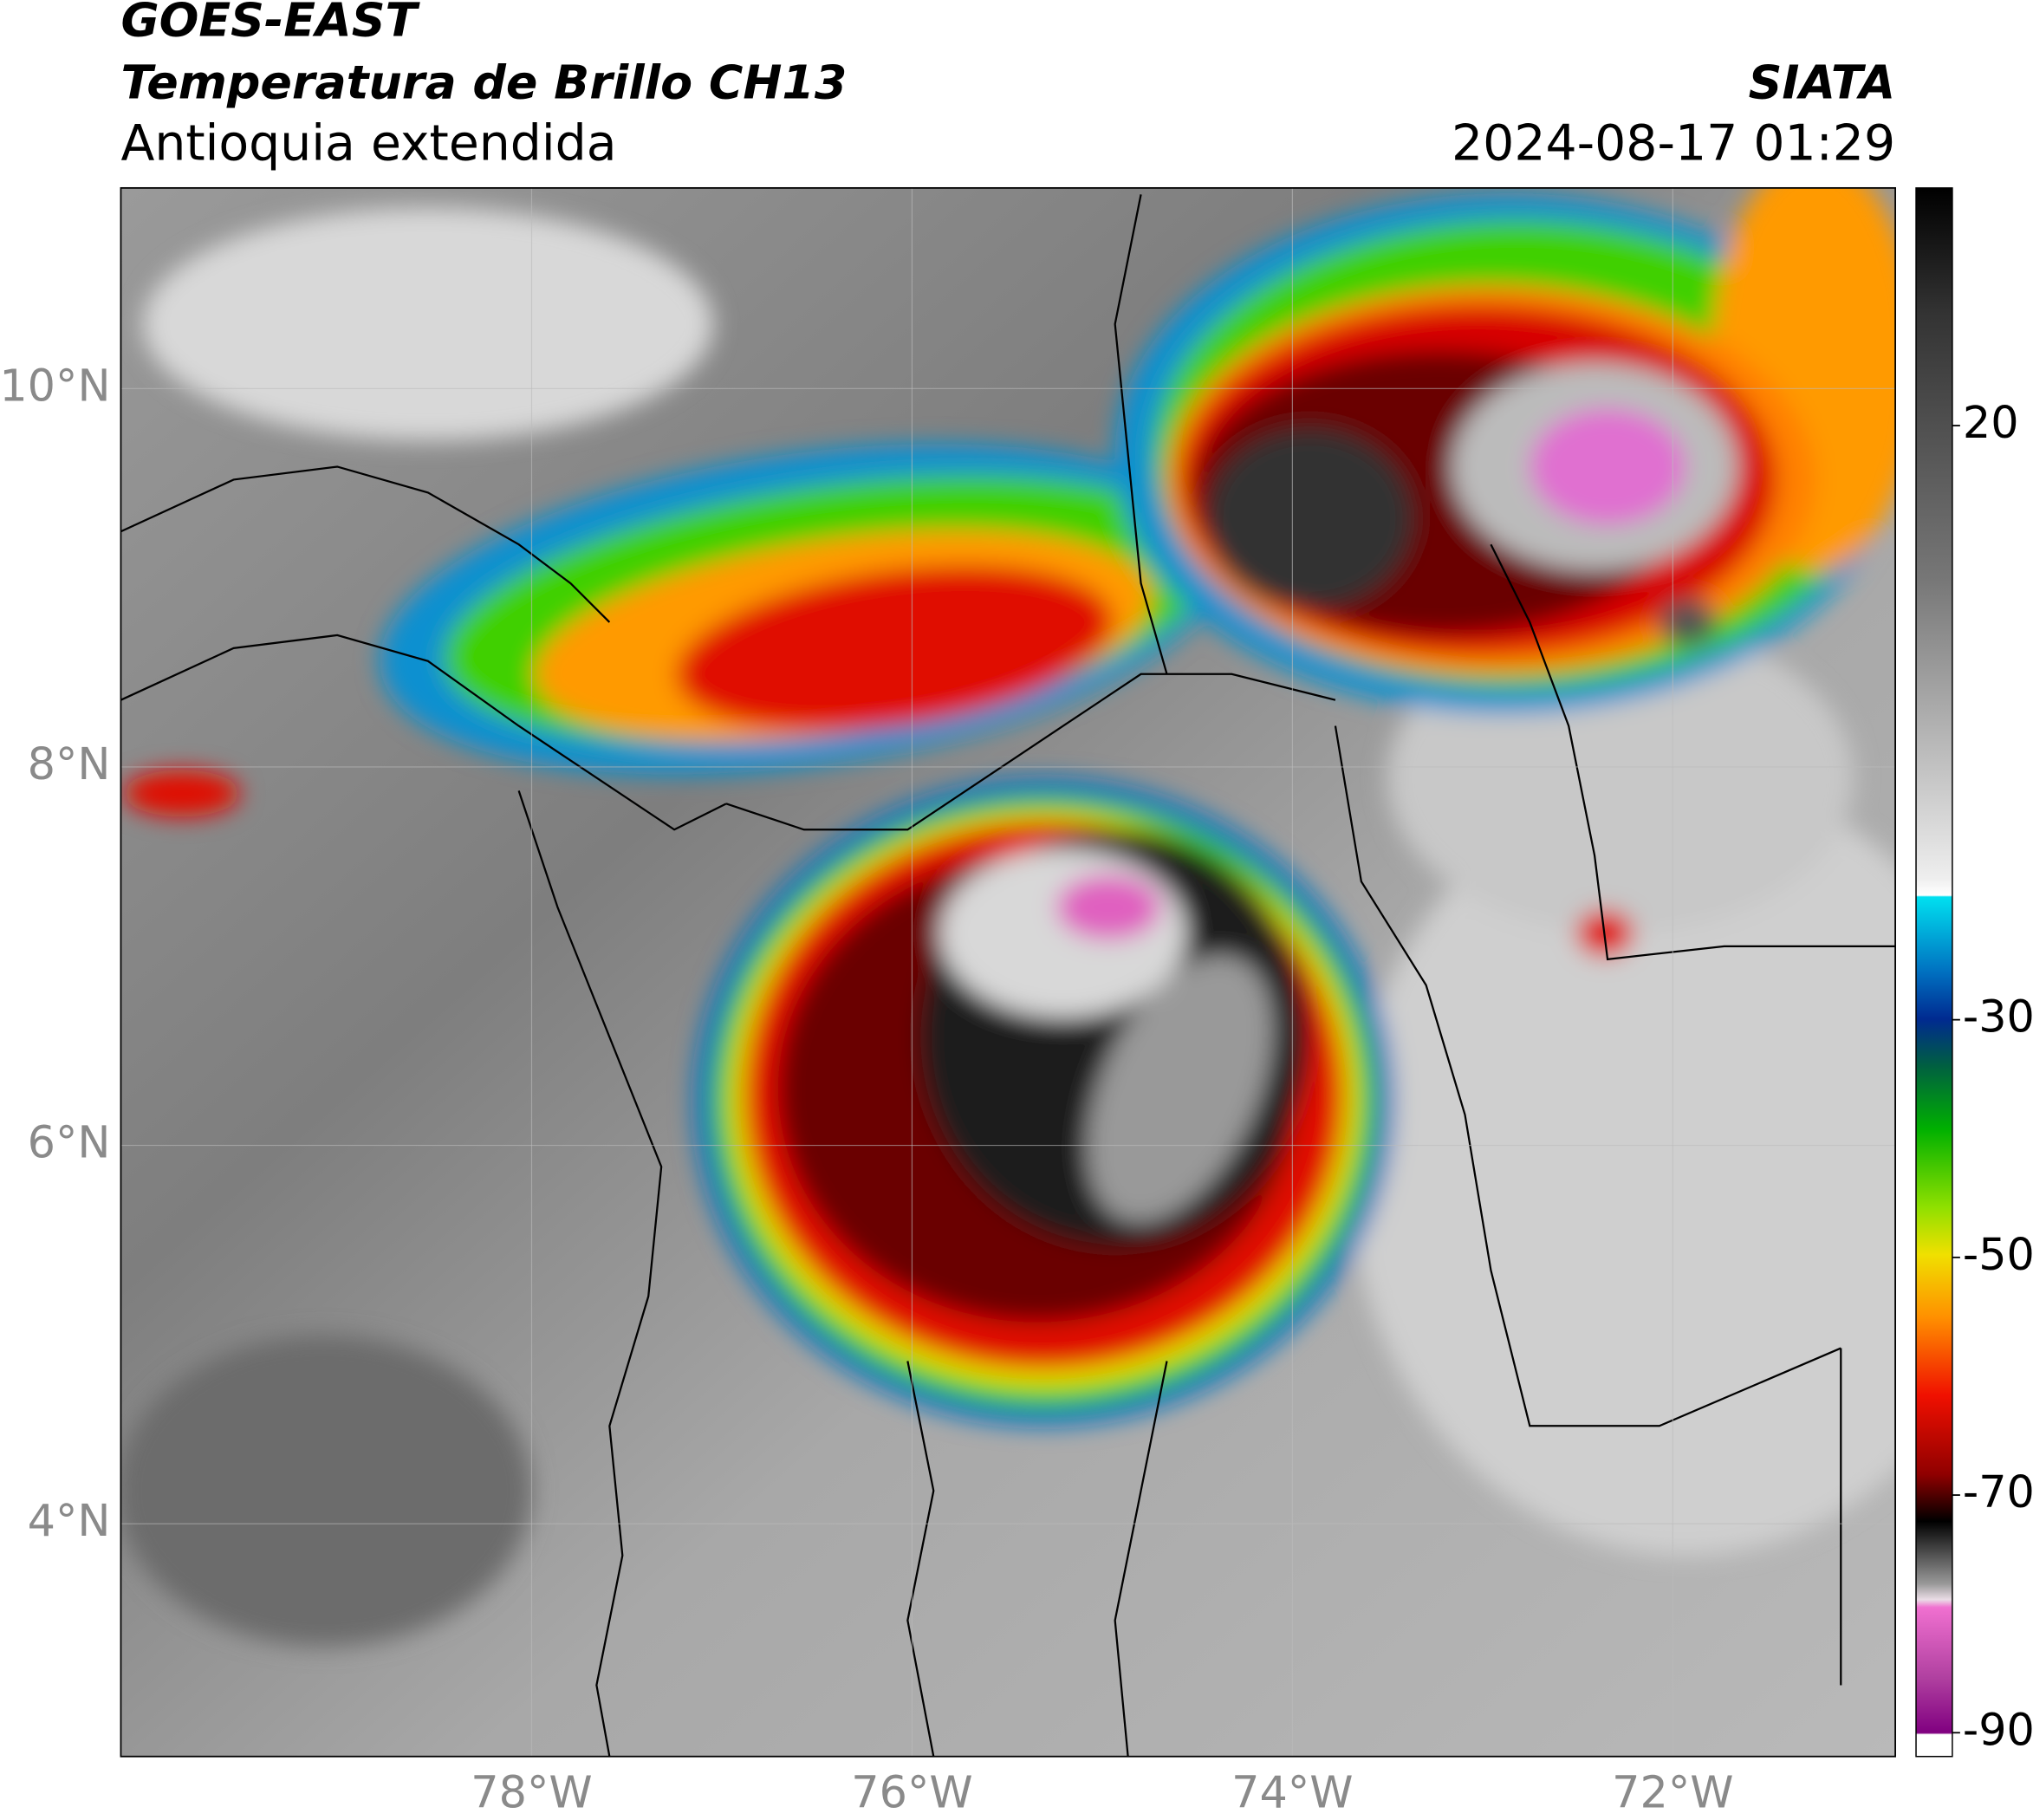 The height and width of the screenshot is (1820, 2033). I want to click on y-tick-label: 4°N, so click(69, 1520).